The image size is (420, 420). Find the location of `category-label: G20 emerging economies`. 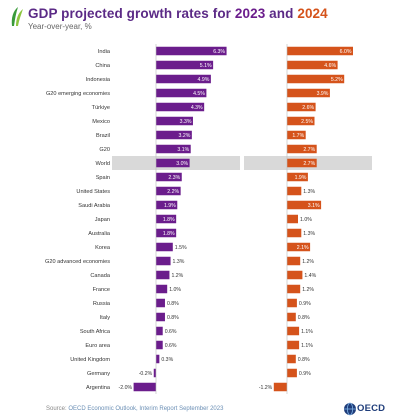

category-label: G20 emerging economies is located at coordinates (78, 94).